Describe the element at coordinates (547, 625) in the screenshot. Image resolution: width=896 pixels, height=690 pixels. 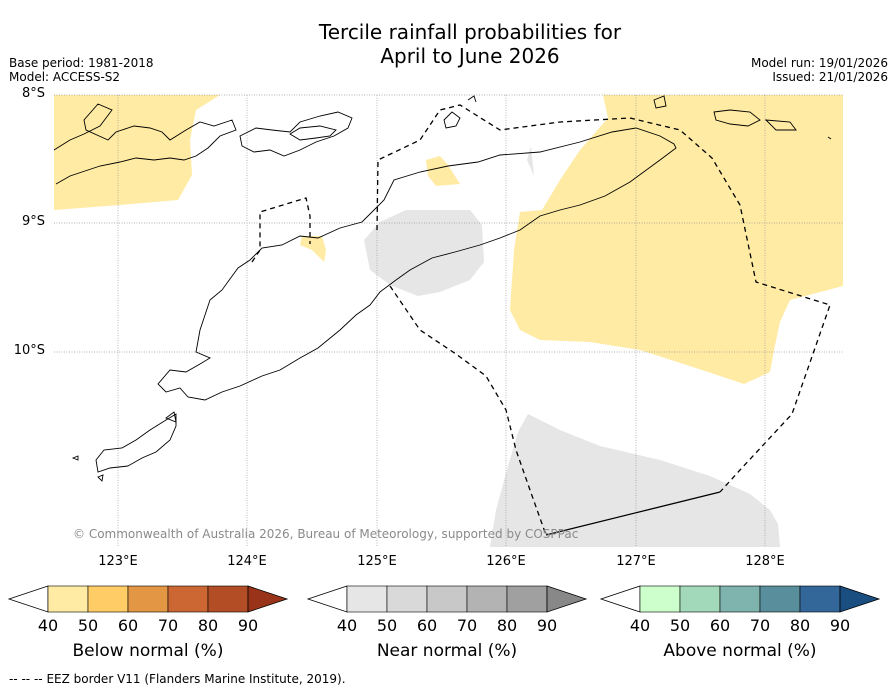
I see `tick-near-90: 90` at that location.